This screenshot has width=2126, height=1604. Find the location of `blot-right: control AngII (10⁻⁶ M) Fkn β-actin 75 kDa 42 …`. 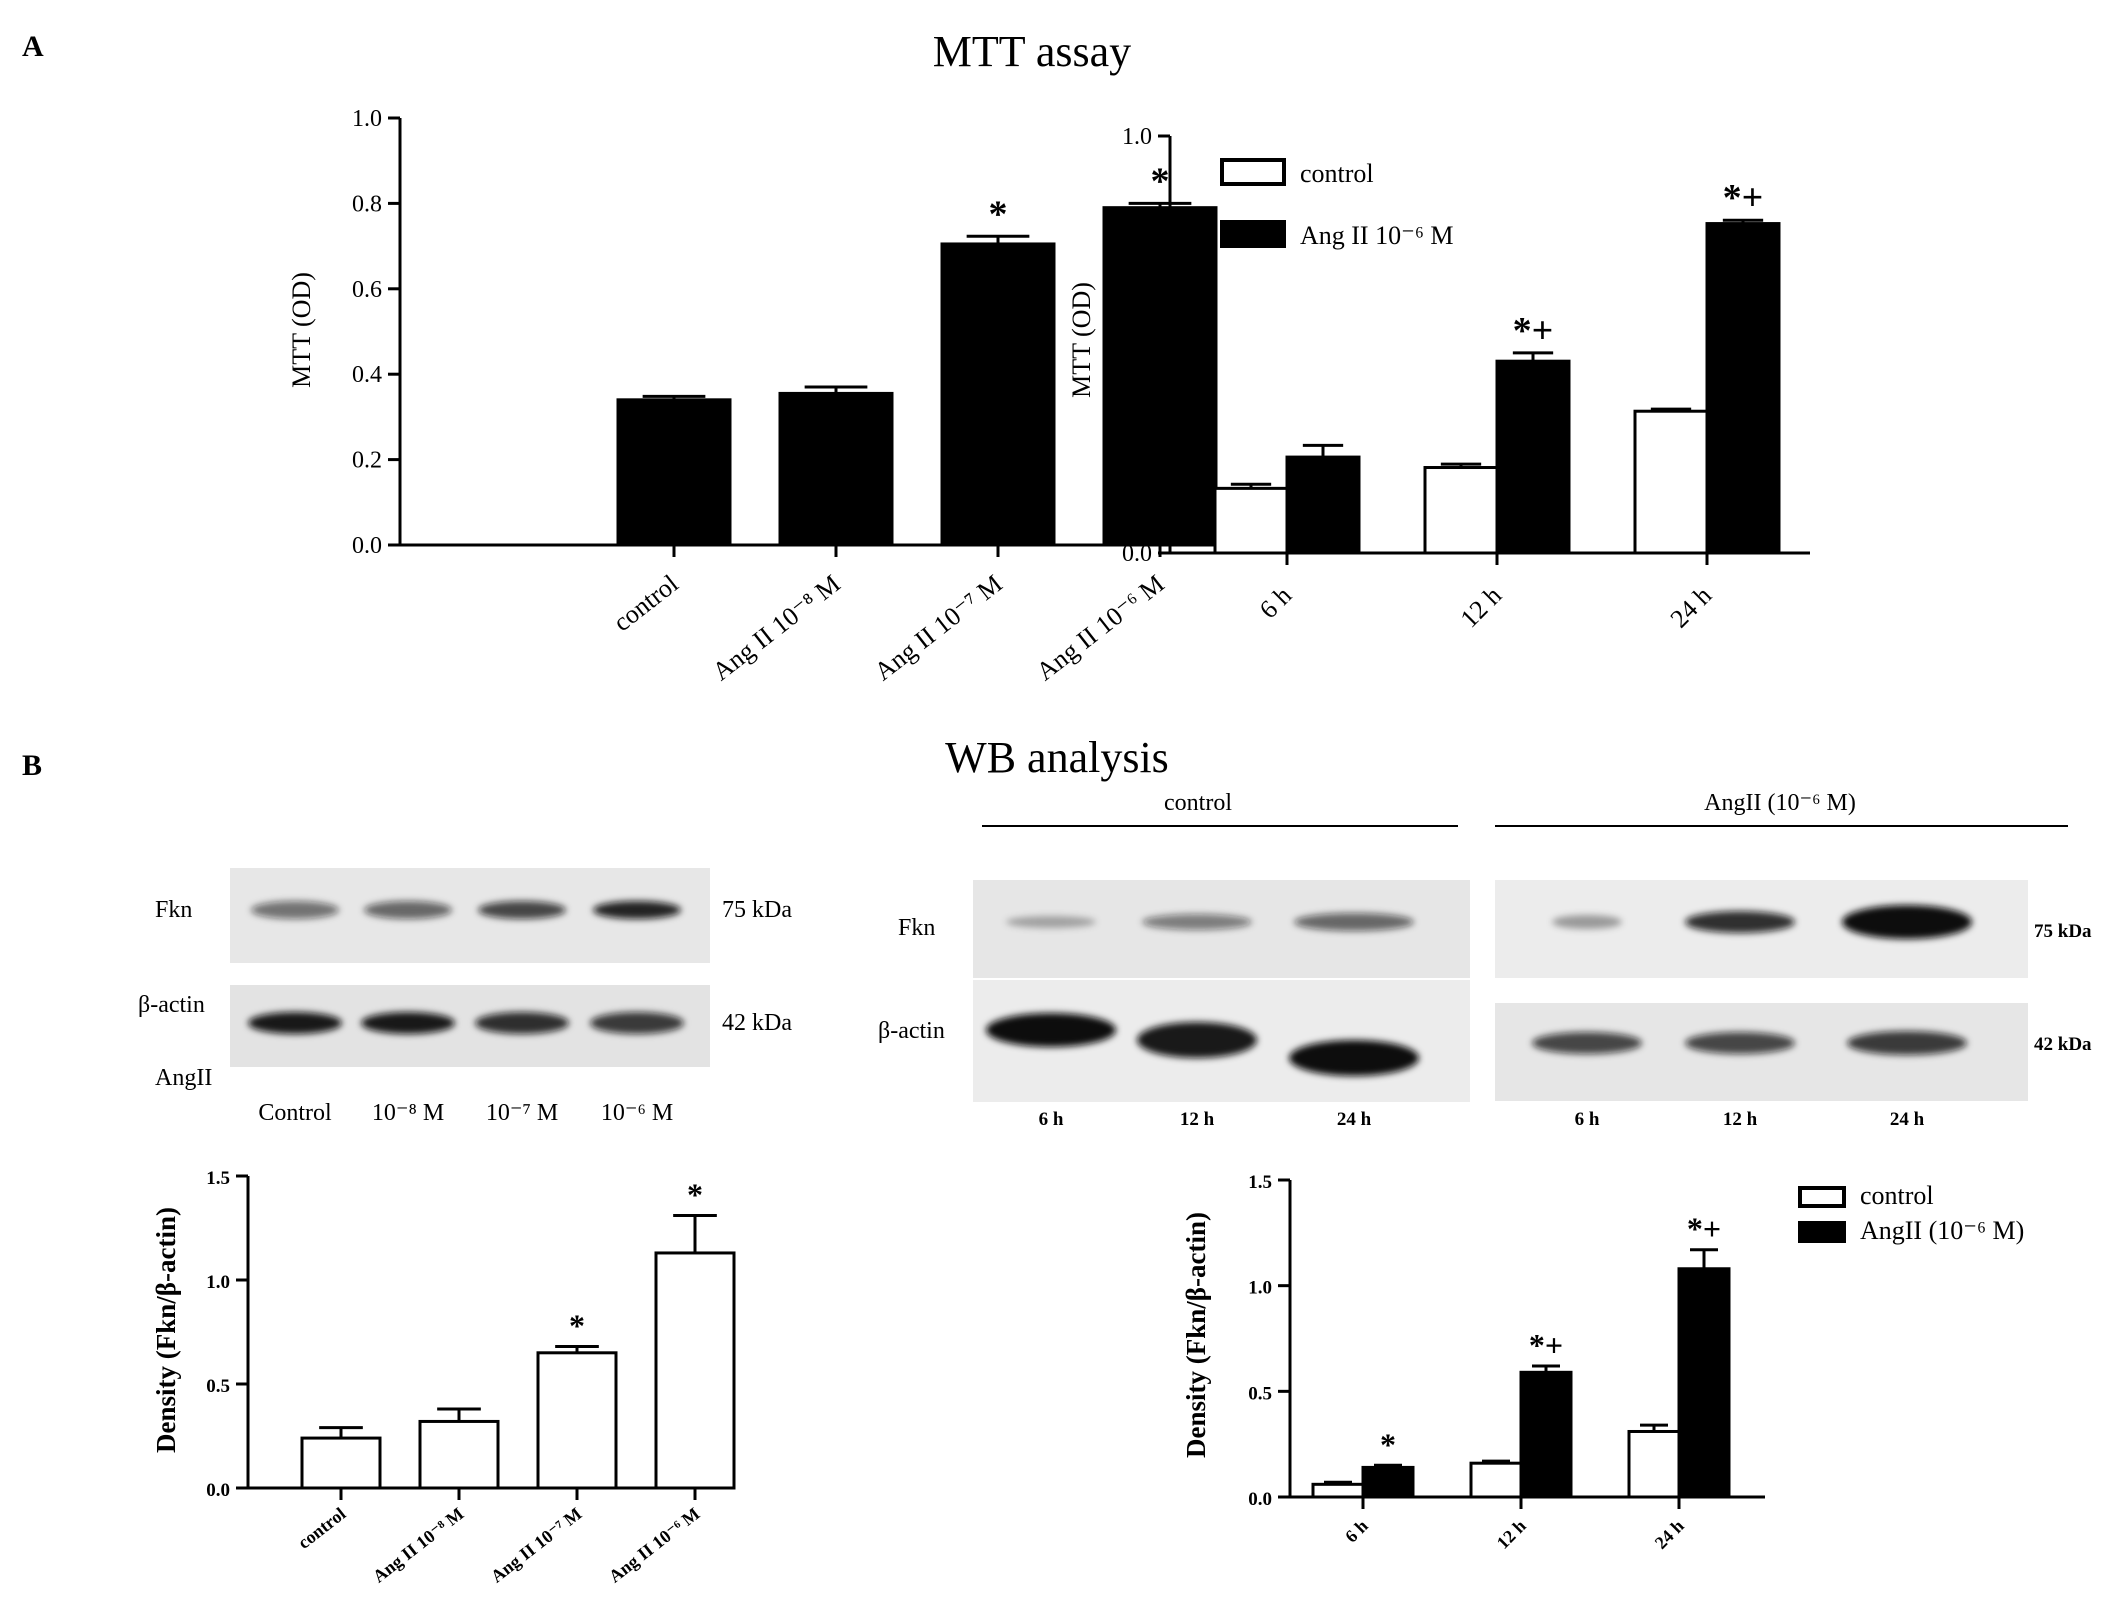

blot-right: control AngII (10⁻⁶ M) Fkn β-actin 75 kDa 42 … is located at coordinates (1485, 960).